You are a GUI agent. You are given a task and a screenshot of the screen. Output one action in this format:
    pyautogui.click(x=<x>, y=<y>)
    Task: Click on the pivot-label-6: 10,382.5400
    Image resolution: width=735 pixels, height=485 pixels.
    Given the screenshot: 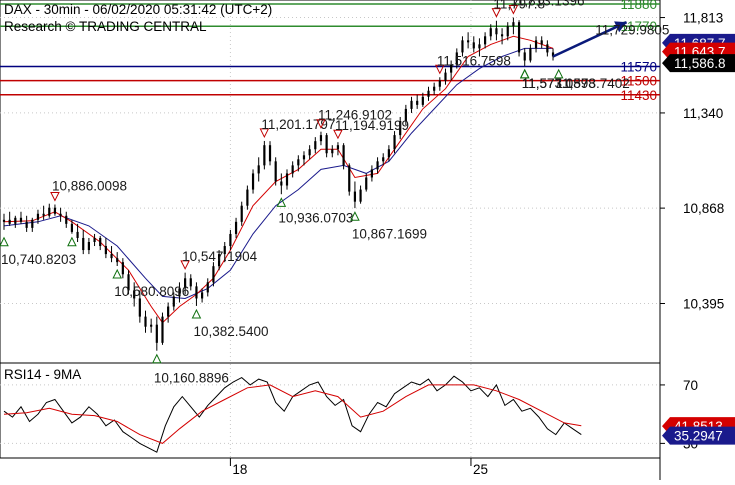 What is the action you would take?
    pyautogui.click(x=230, y=331)
    